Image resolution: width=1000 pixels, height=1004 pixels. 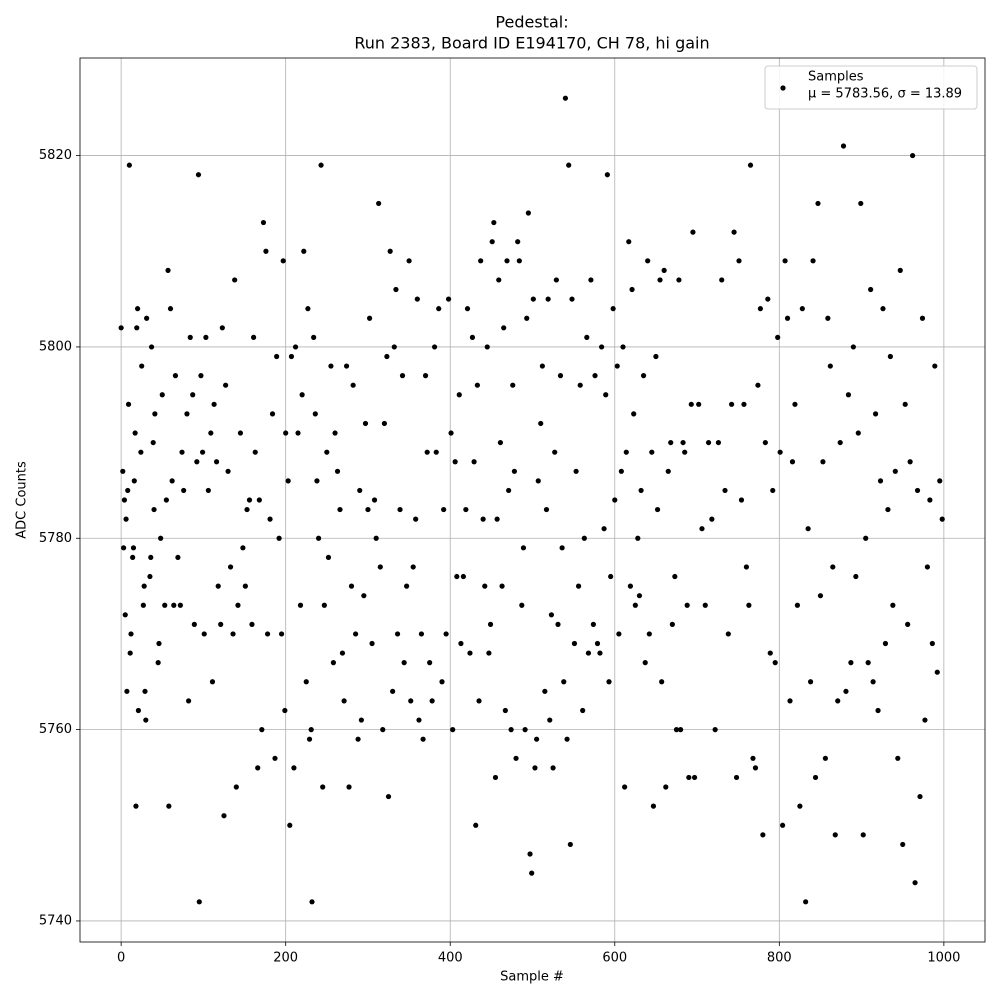 I want to click on x-tick-label: 200, so click(x=285, y=958).